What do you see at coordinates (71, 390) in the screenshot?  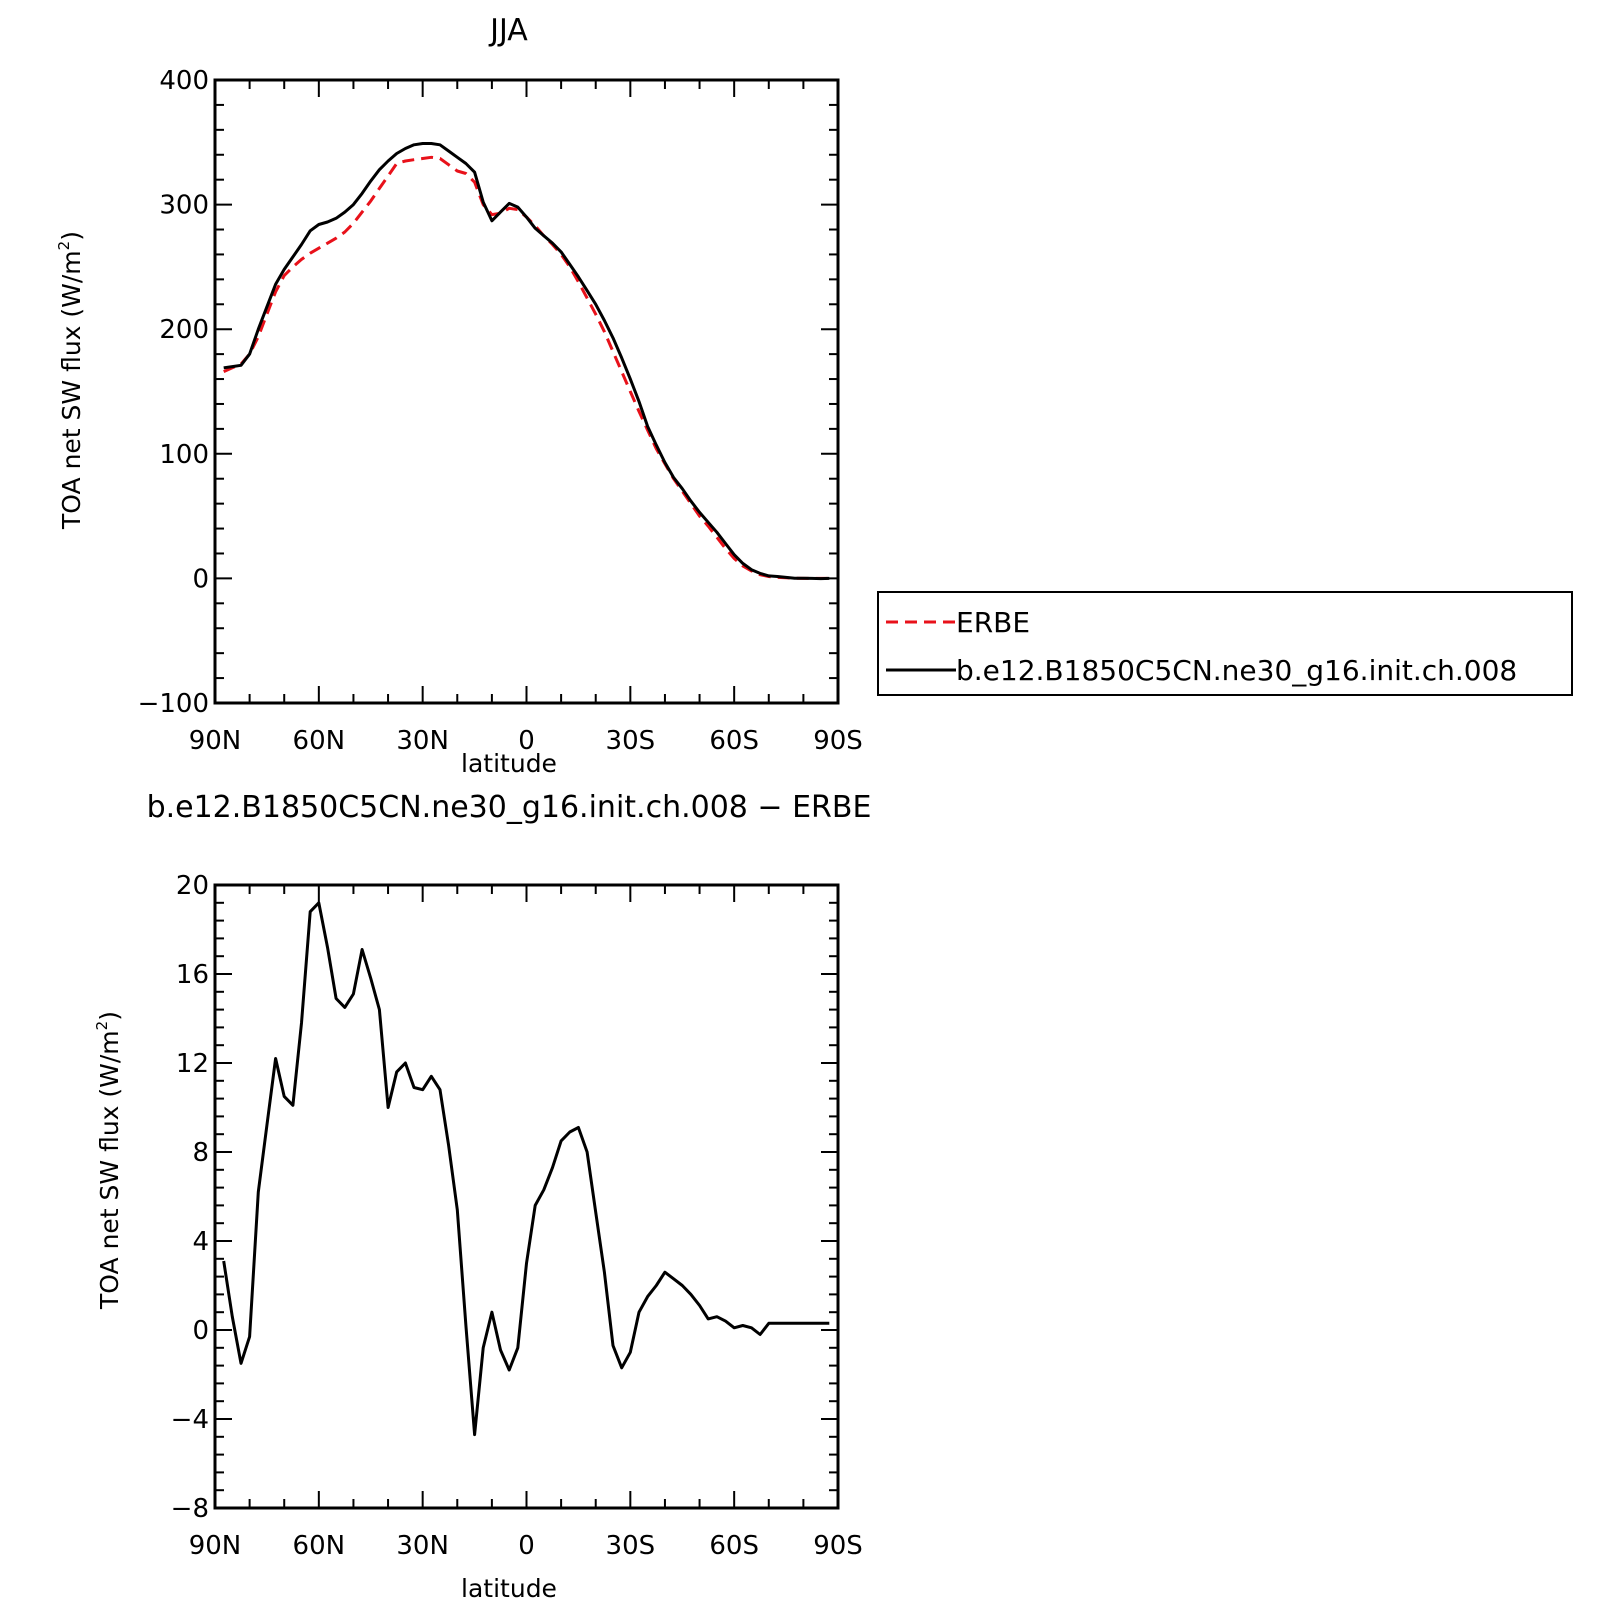 I see `top-y-axis-title-main: TOA net SW flux (W/m` at bounding box center [71, 390].